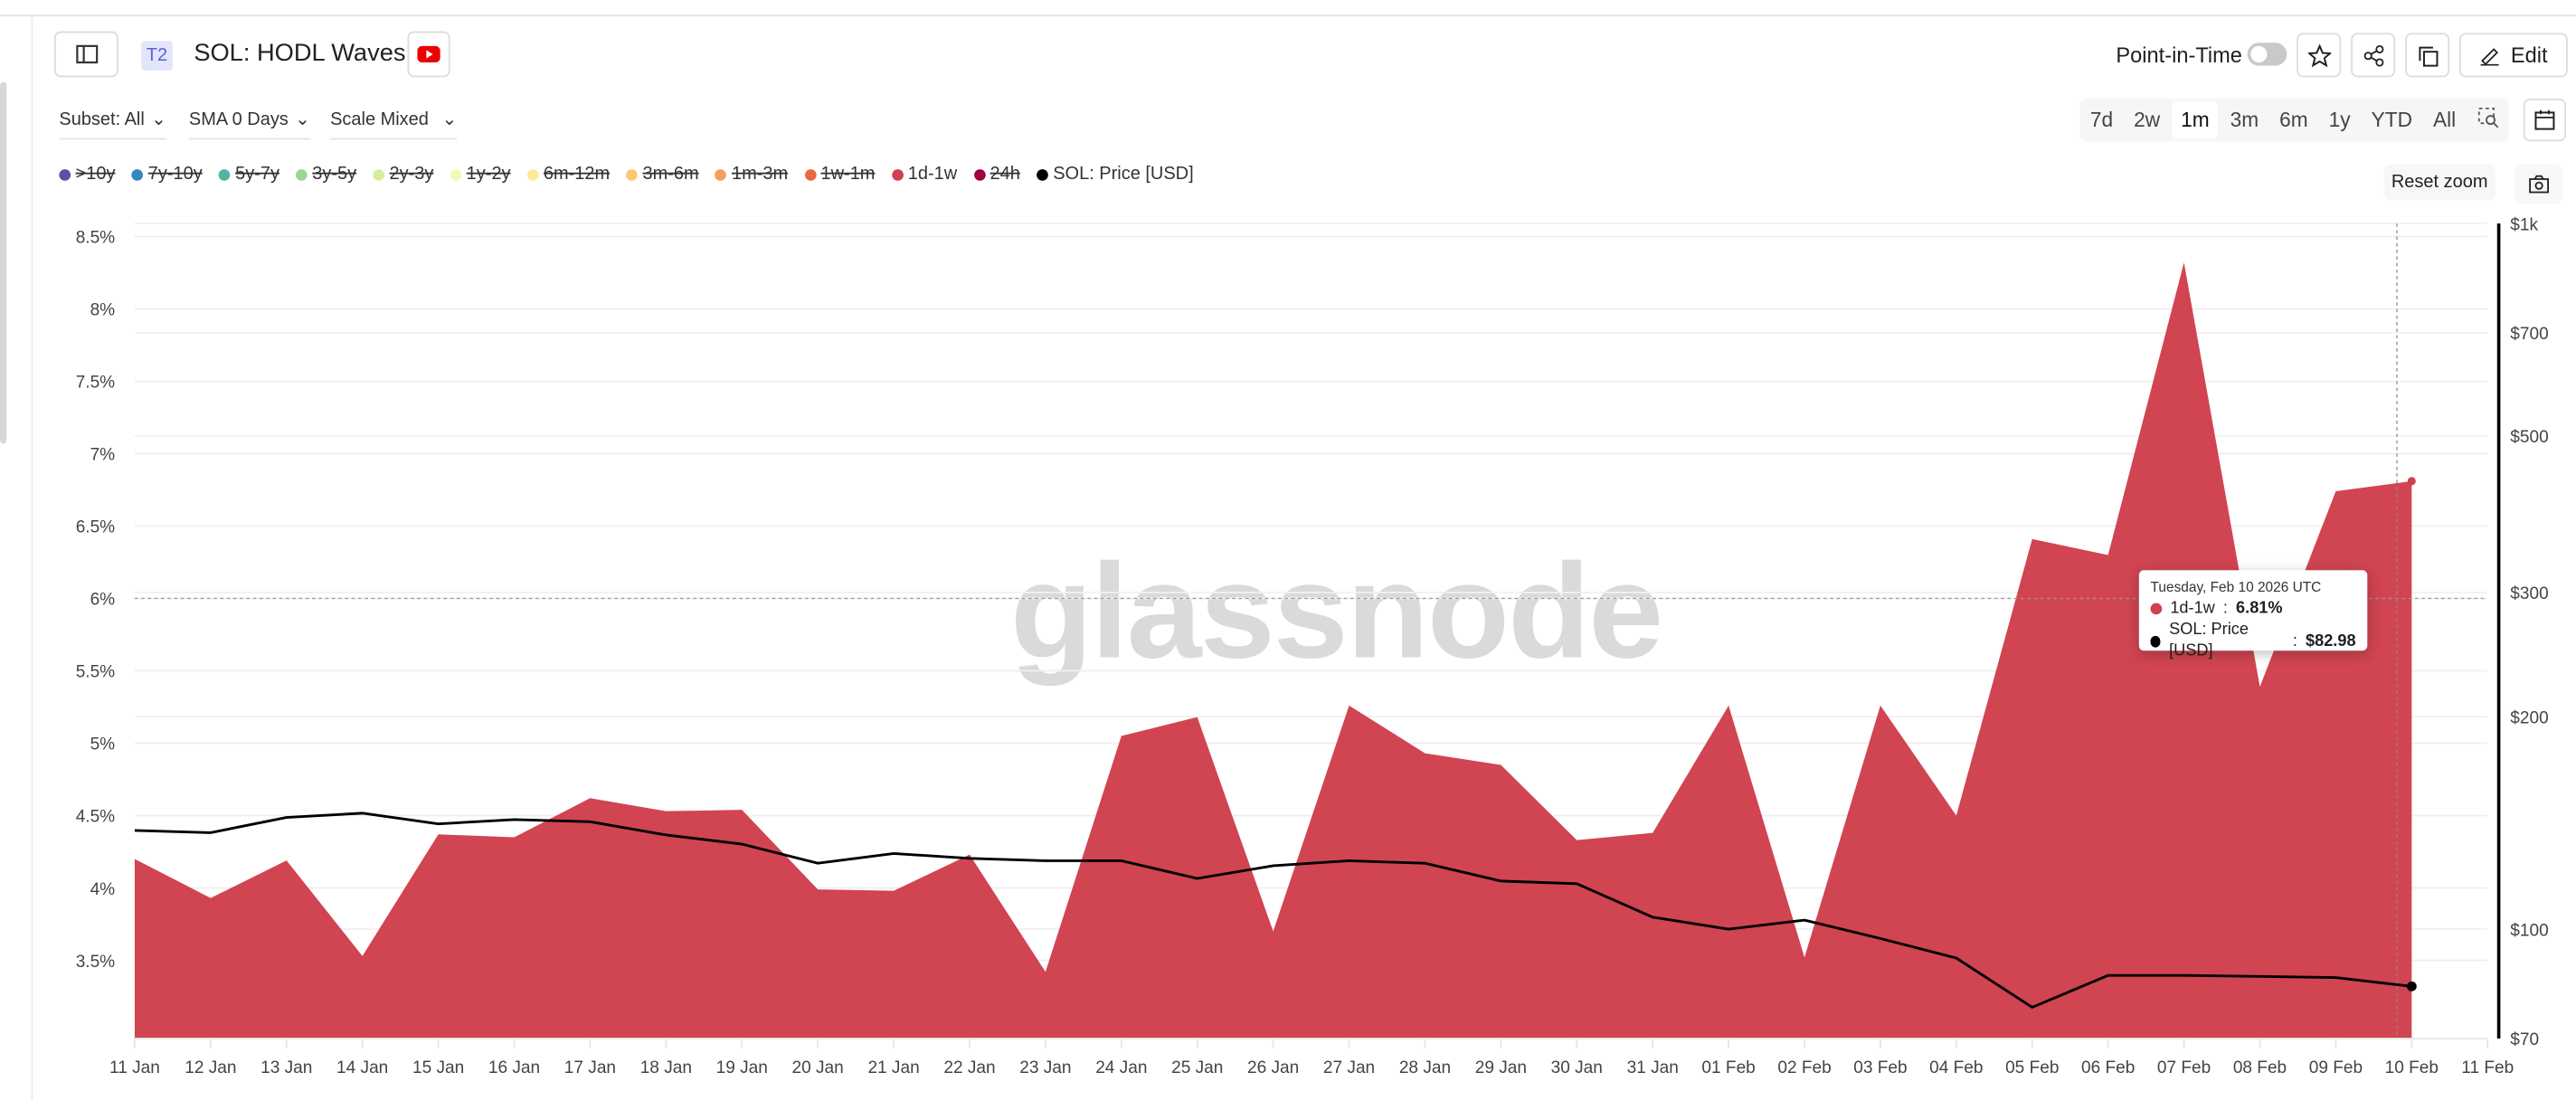 The image size is (2576, 1101). What do you see at coordinates (96, 527) in the screenshot?
I see `y-left-tick-label: 6.5%` at bounding box center [96, 527].